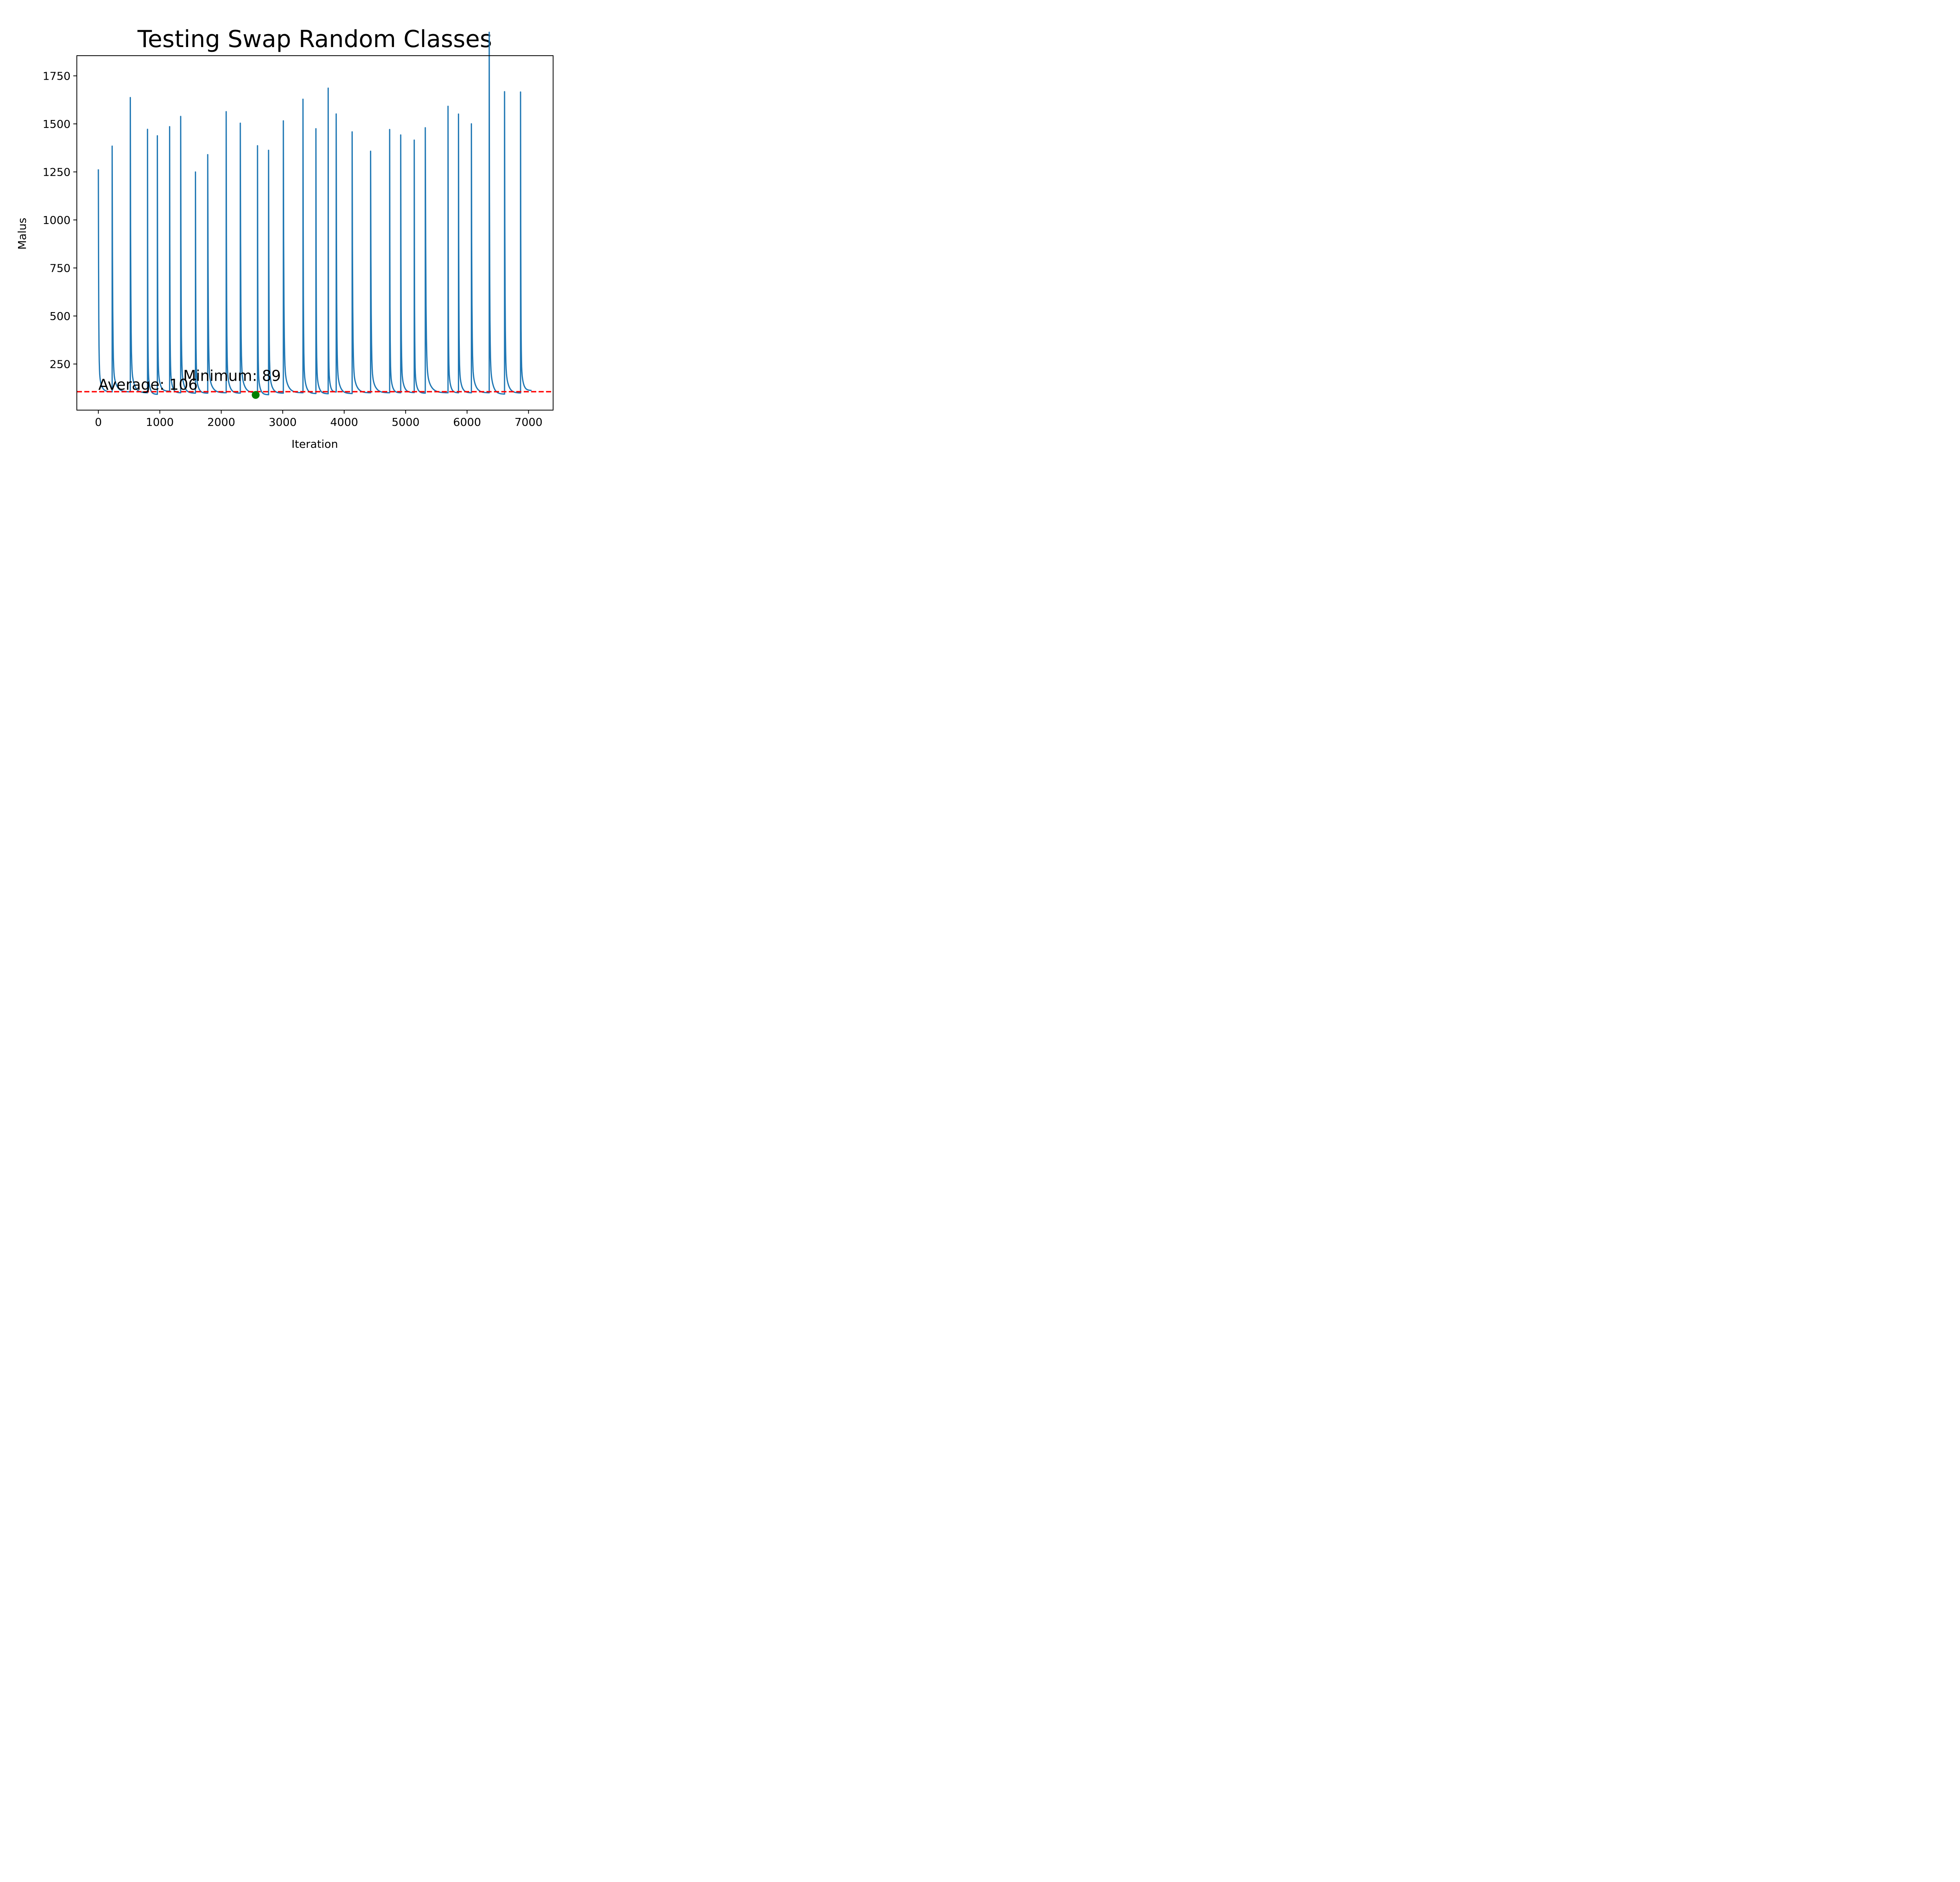 Image resolution: width=1960 pixels, height=1882 pixels. I want to click on x-tick-label: 7000, so click(529, 422).